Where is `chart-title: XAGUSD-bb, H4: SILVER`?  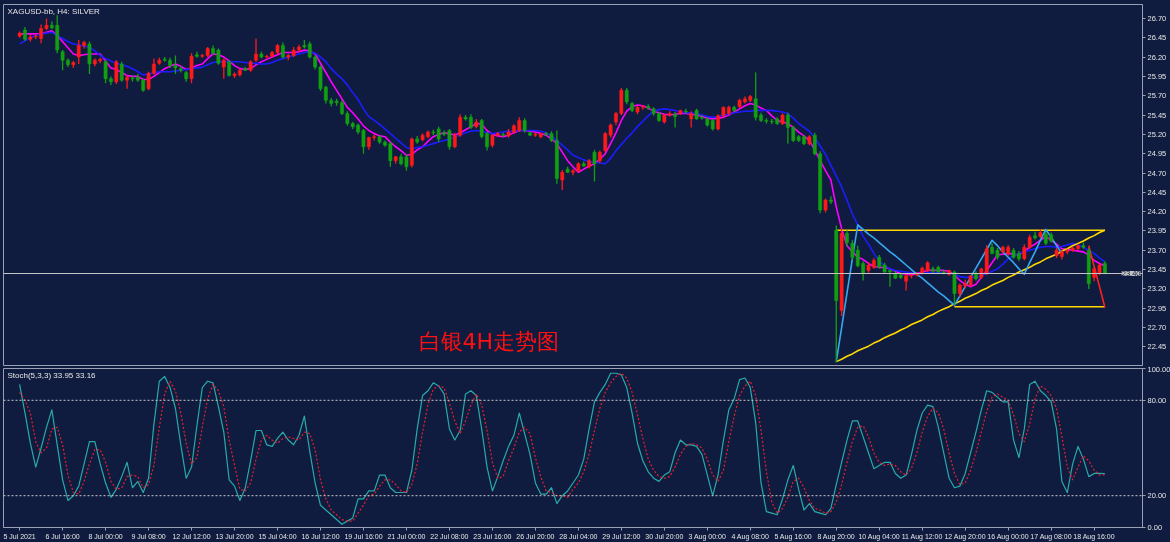
chart-title: XAGUSD-bb, H4: SILVER is located at coordinates (54, 11).